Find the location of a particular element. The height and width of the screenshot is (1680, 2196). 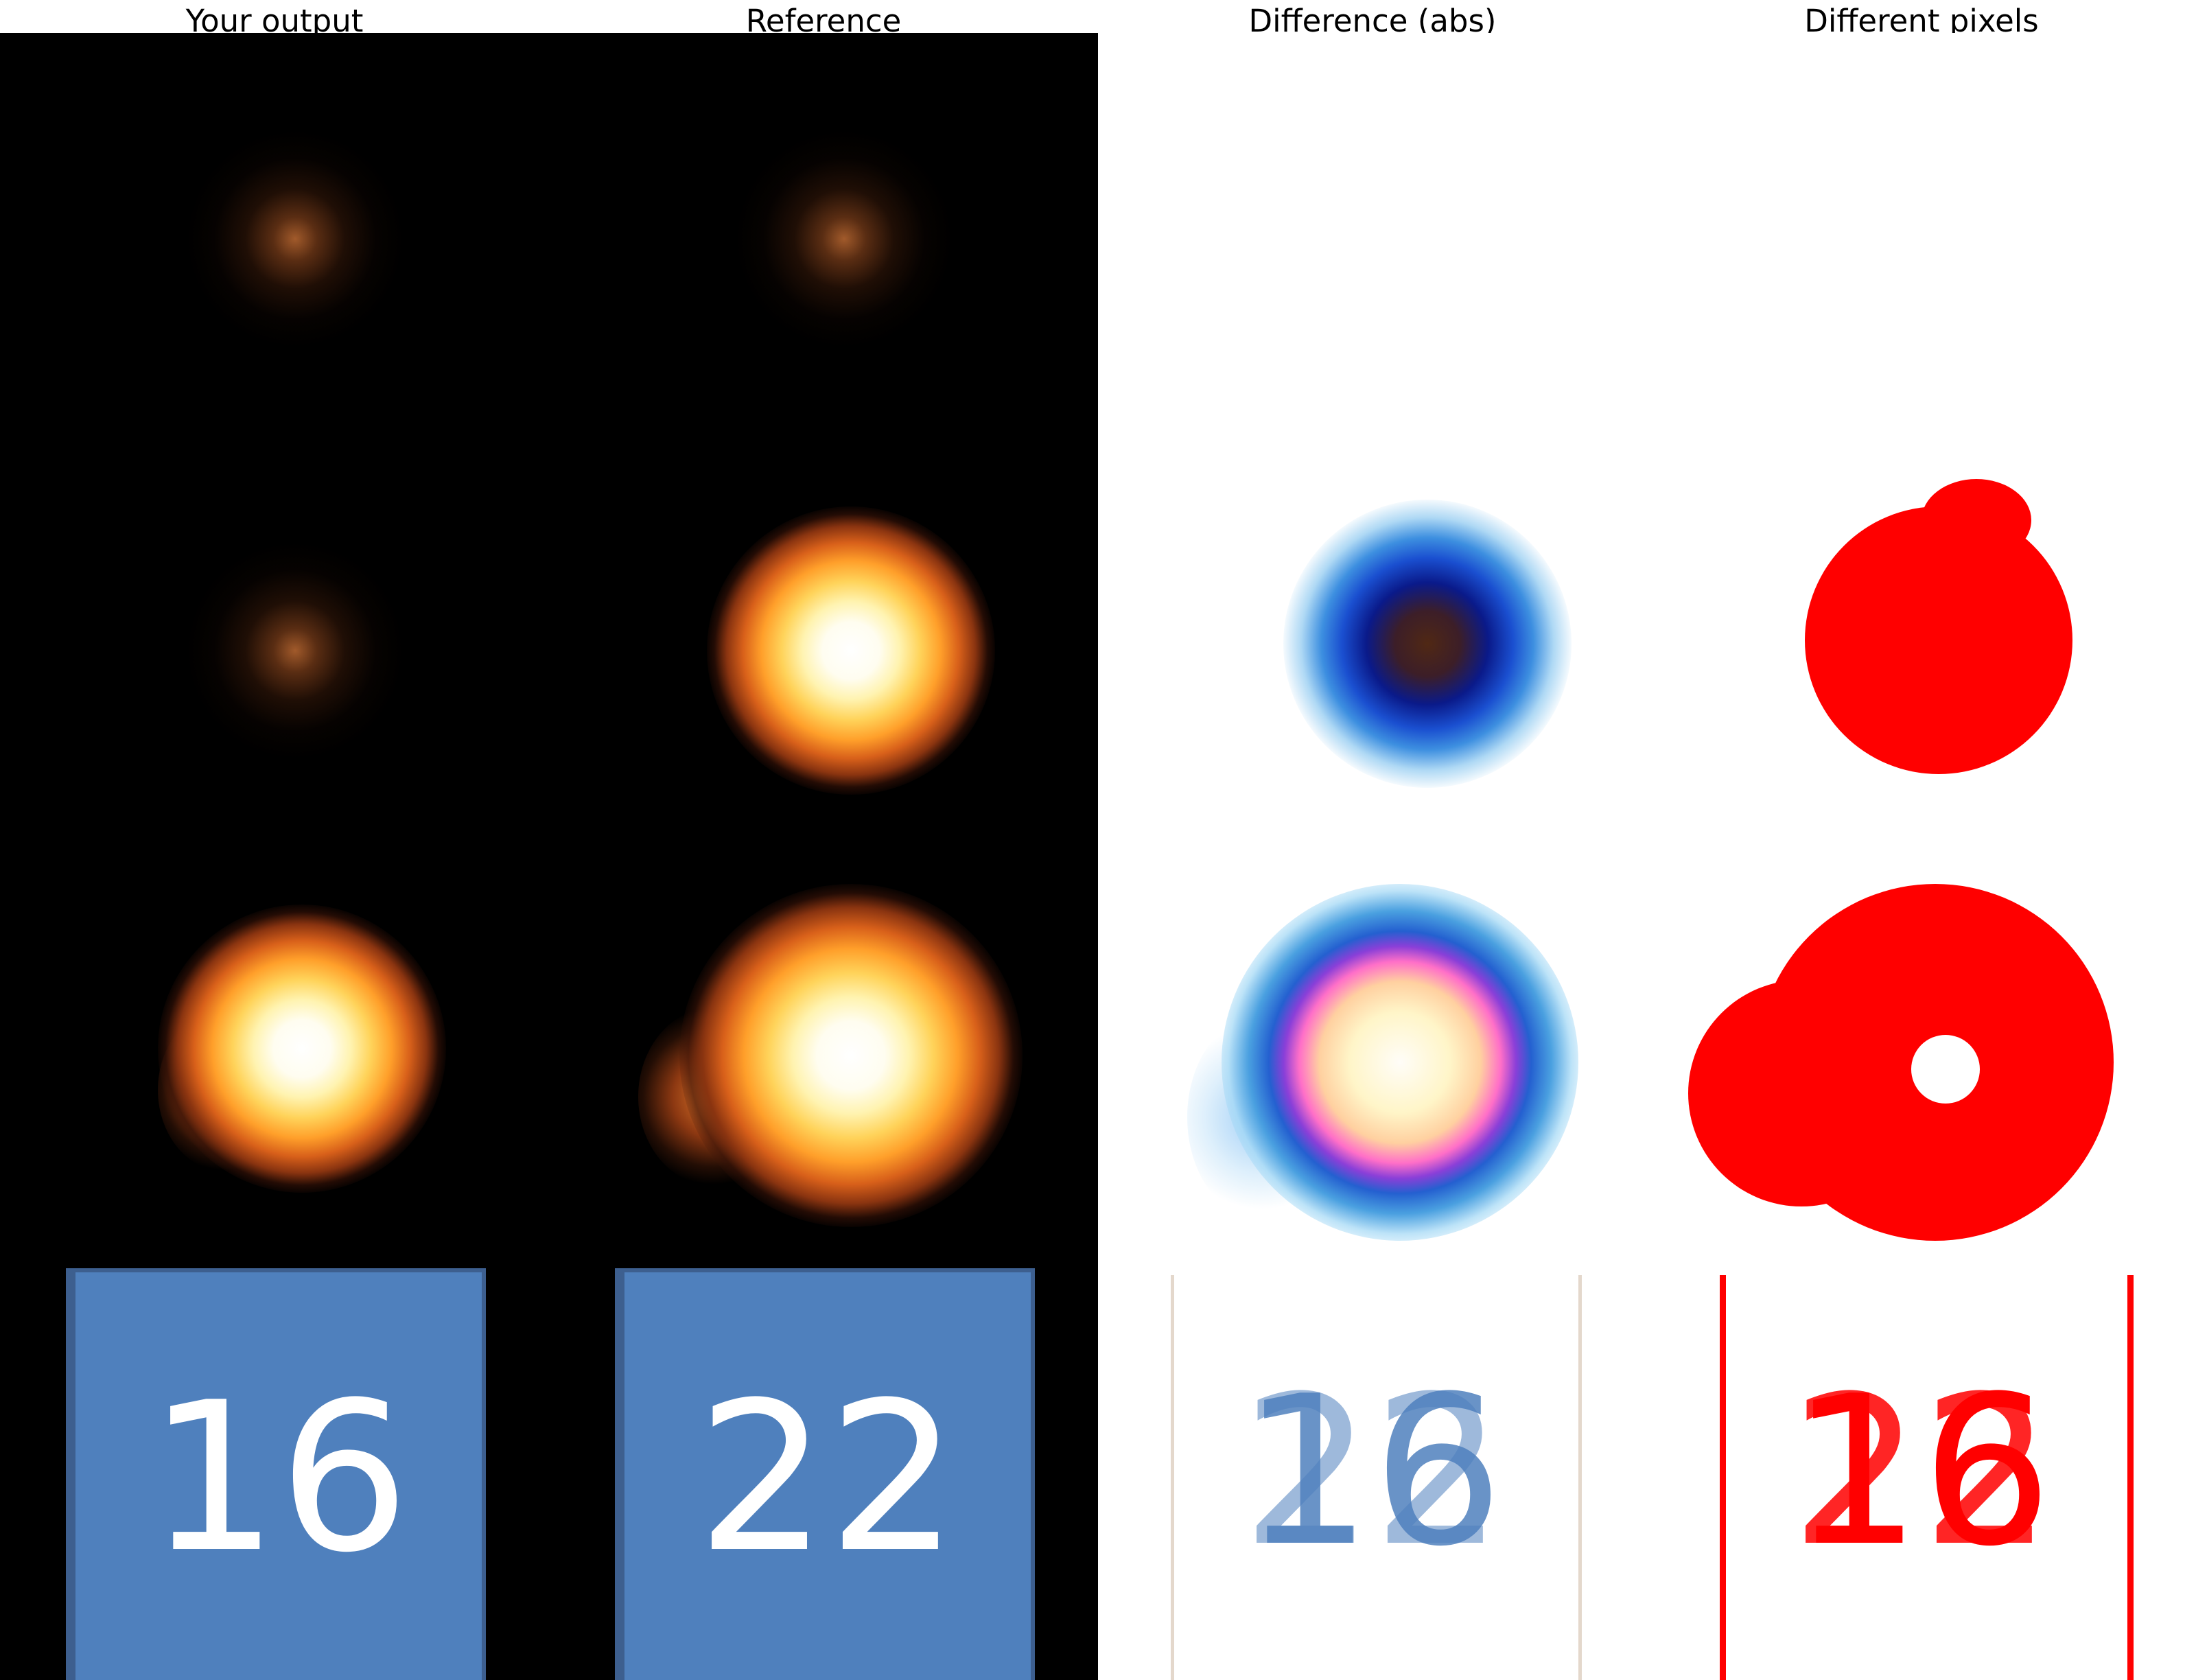

diff-tile-right-edge is located at coordinates (1580, 1477).